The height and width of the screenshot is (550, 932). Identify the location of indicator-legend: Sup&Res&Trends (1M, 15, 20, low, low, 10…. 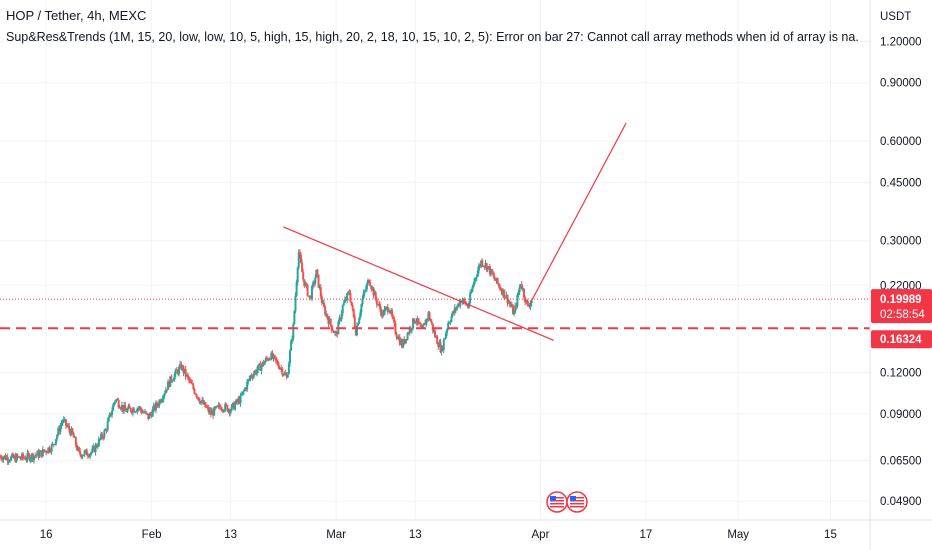
(432, 37).